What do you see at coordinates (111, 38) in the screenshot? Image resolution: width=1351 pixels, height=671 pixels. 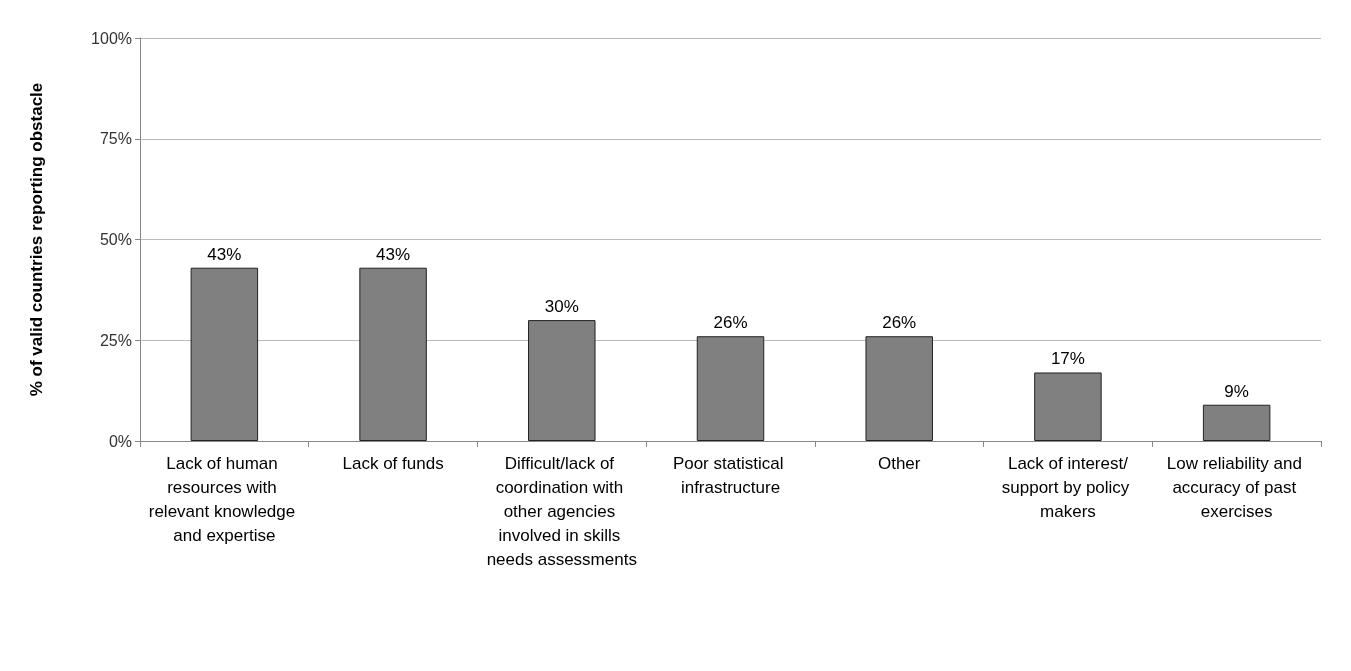 I see `y-tick-label: 100%` at bounding box center [111, 38].